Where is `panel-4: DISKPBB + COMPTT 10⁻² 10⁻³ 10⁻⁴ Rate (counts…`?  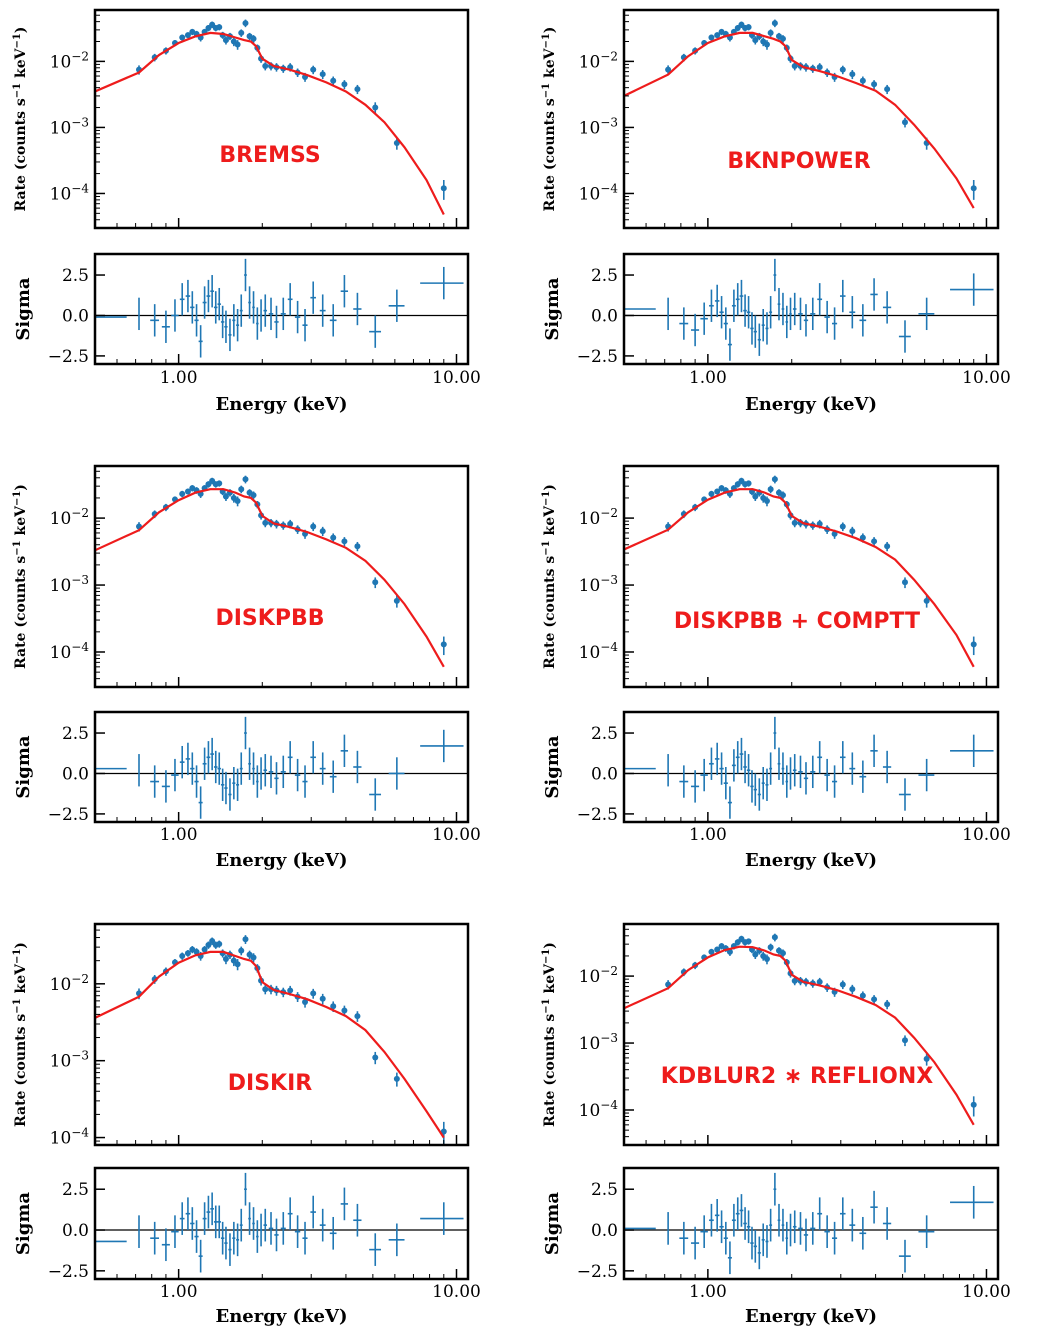
panel-4: DISKPBB + COMPTT 10⁻² 10⁻³ 10⁻⁴ Rate (counts… is located at coordinates (776, 667).